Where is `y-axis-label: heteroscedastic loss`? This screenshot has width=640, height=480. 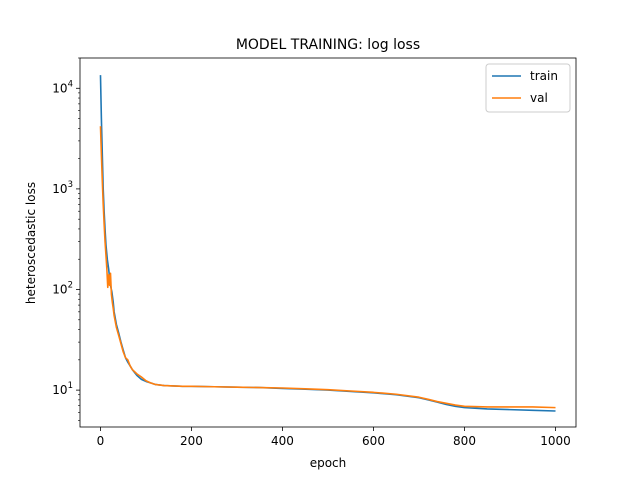 y-axis-label: heteroscedastic loss is located at coordinates (31, 243).